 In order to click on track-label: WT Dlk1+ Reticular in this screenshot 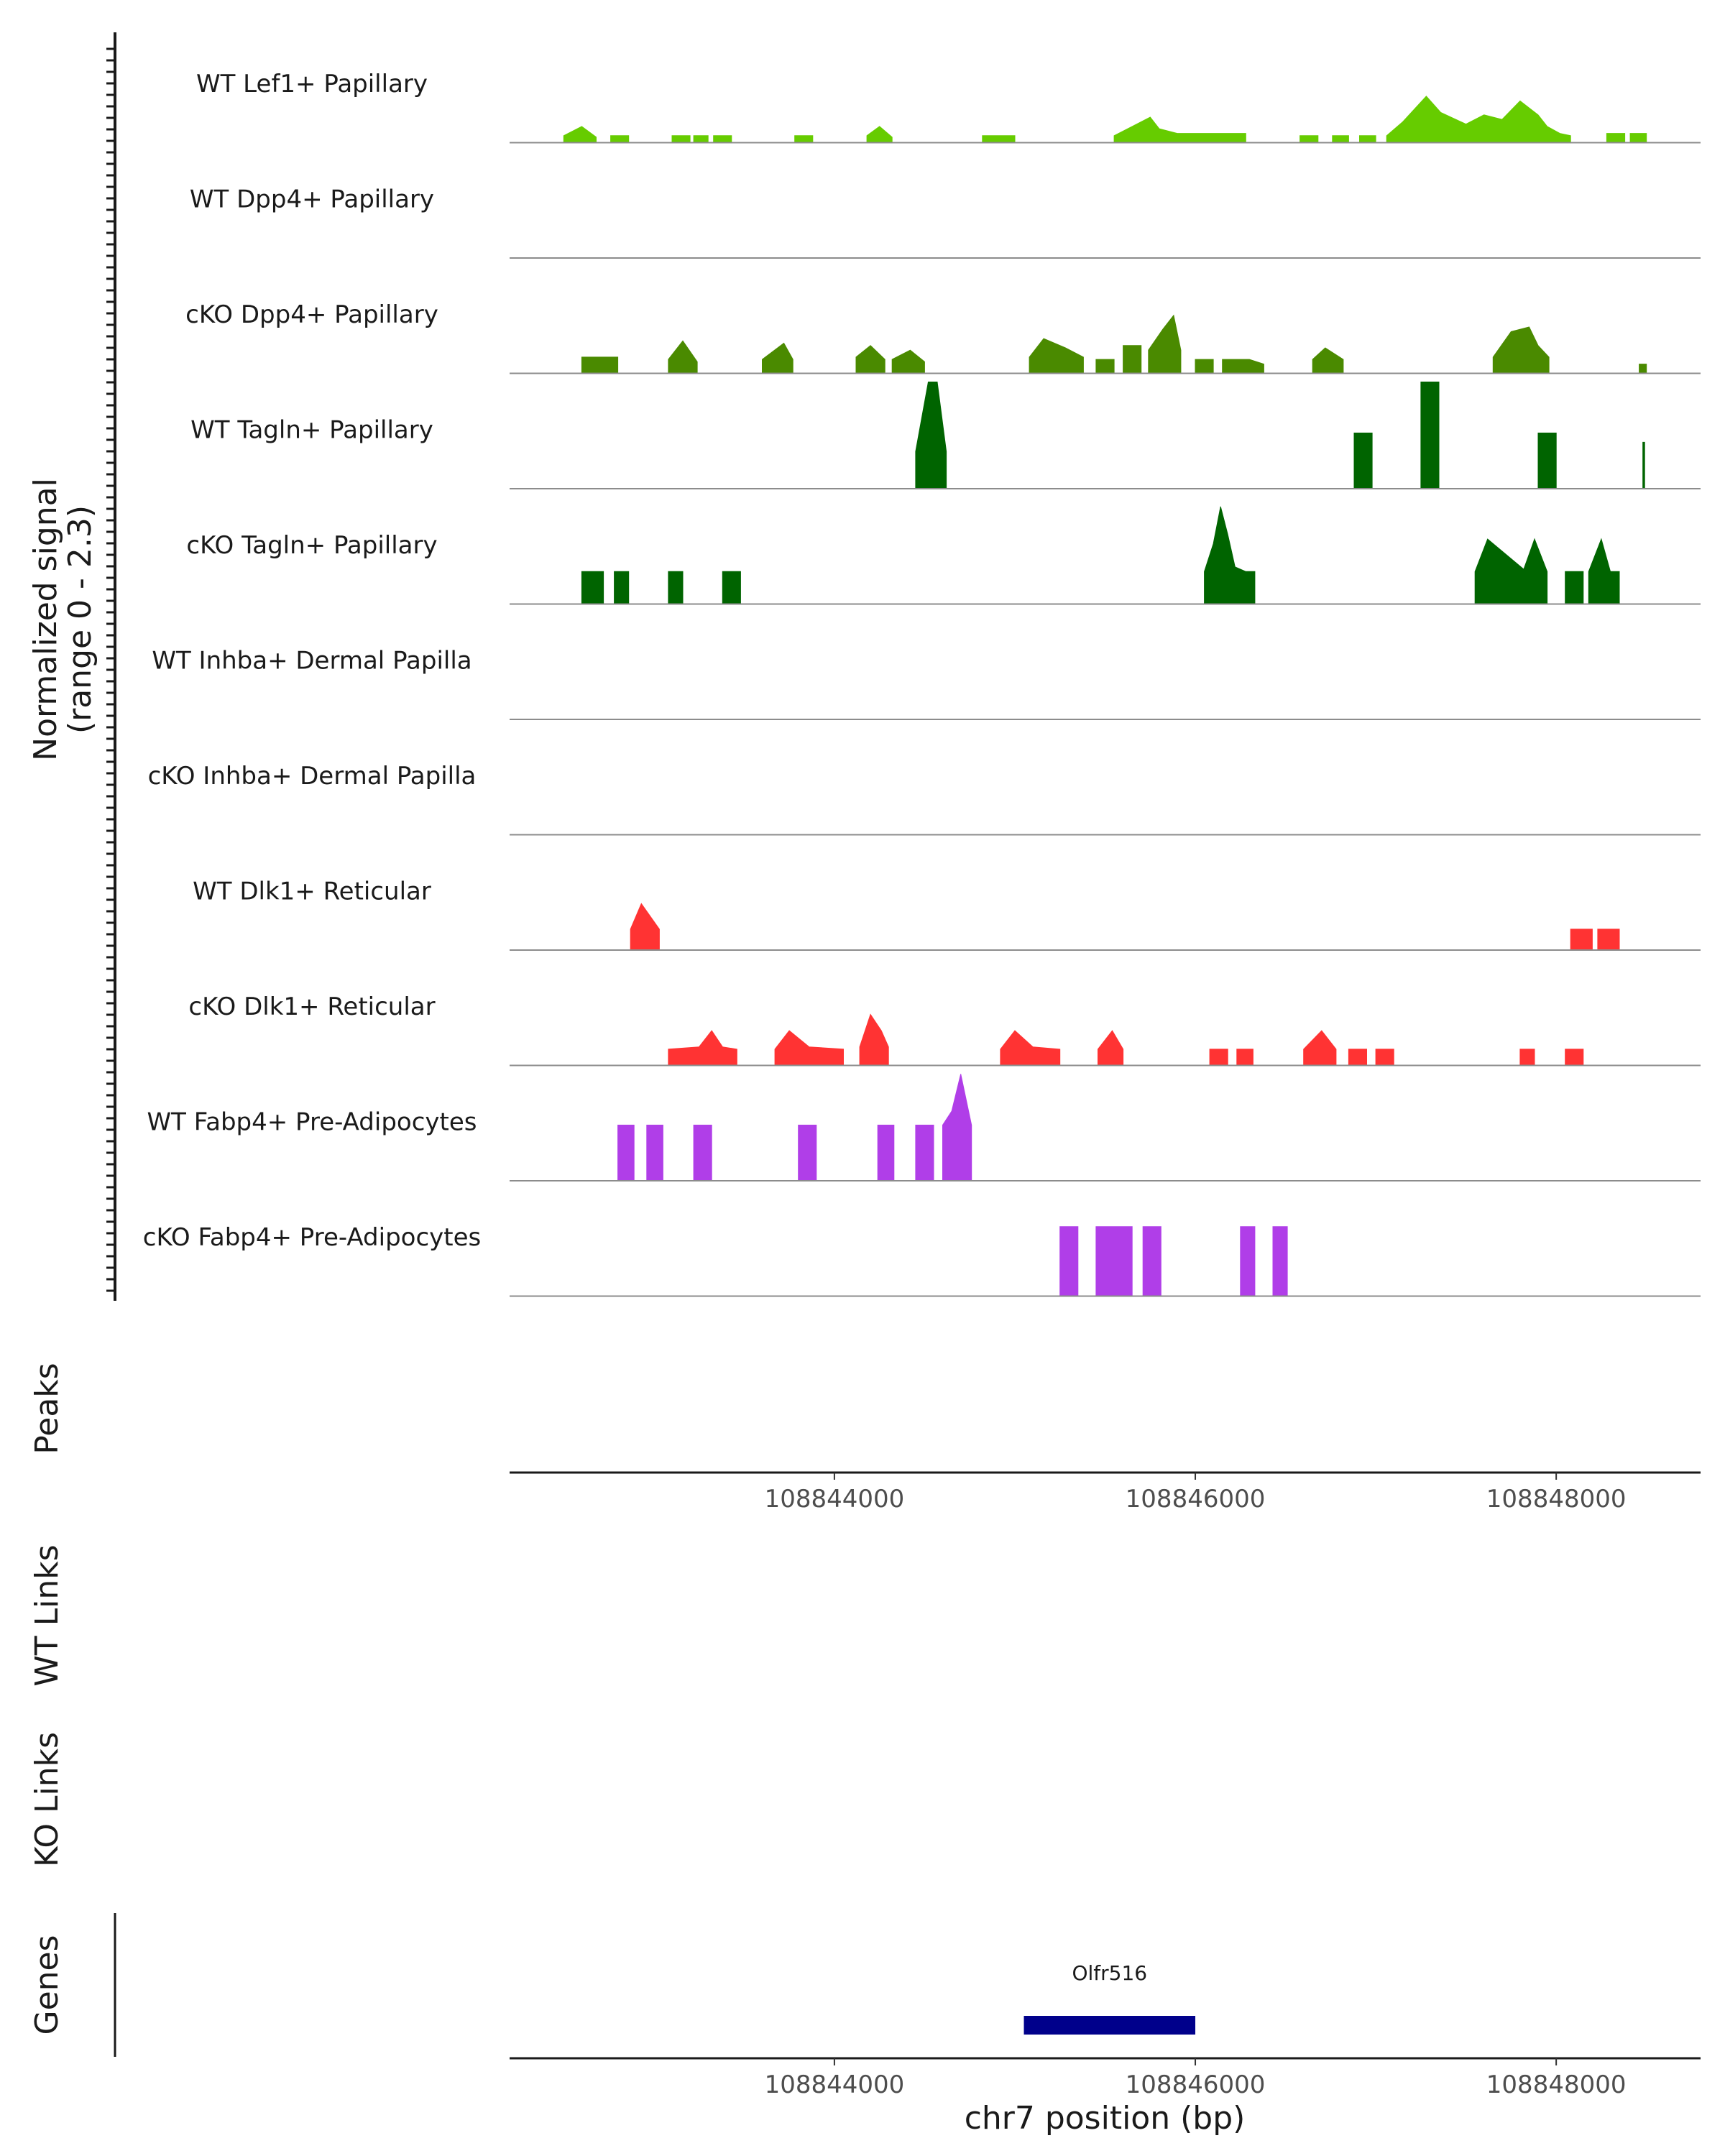, I will do `click(312, 891)`.